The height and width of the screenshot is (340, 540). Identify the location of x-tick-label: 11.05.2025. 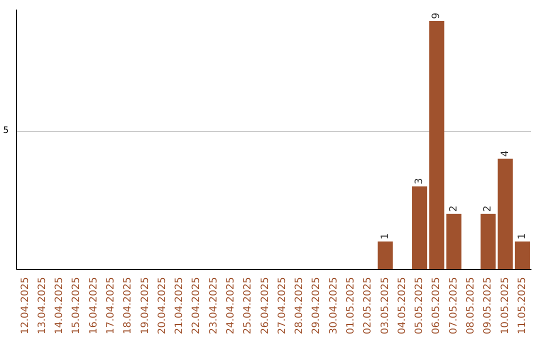
(522, 305).